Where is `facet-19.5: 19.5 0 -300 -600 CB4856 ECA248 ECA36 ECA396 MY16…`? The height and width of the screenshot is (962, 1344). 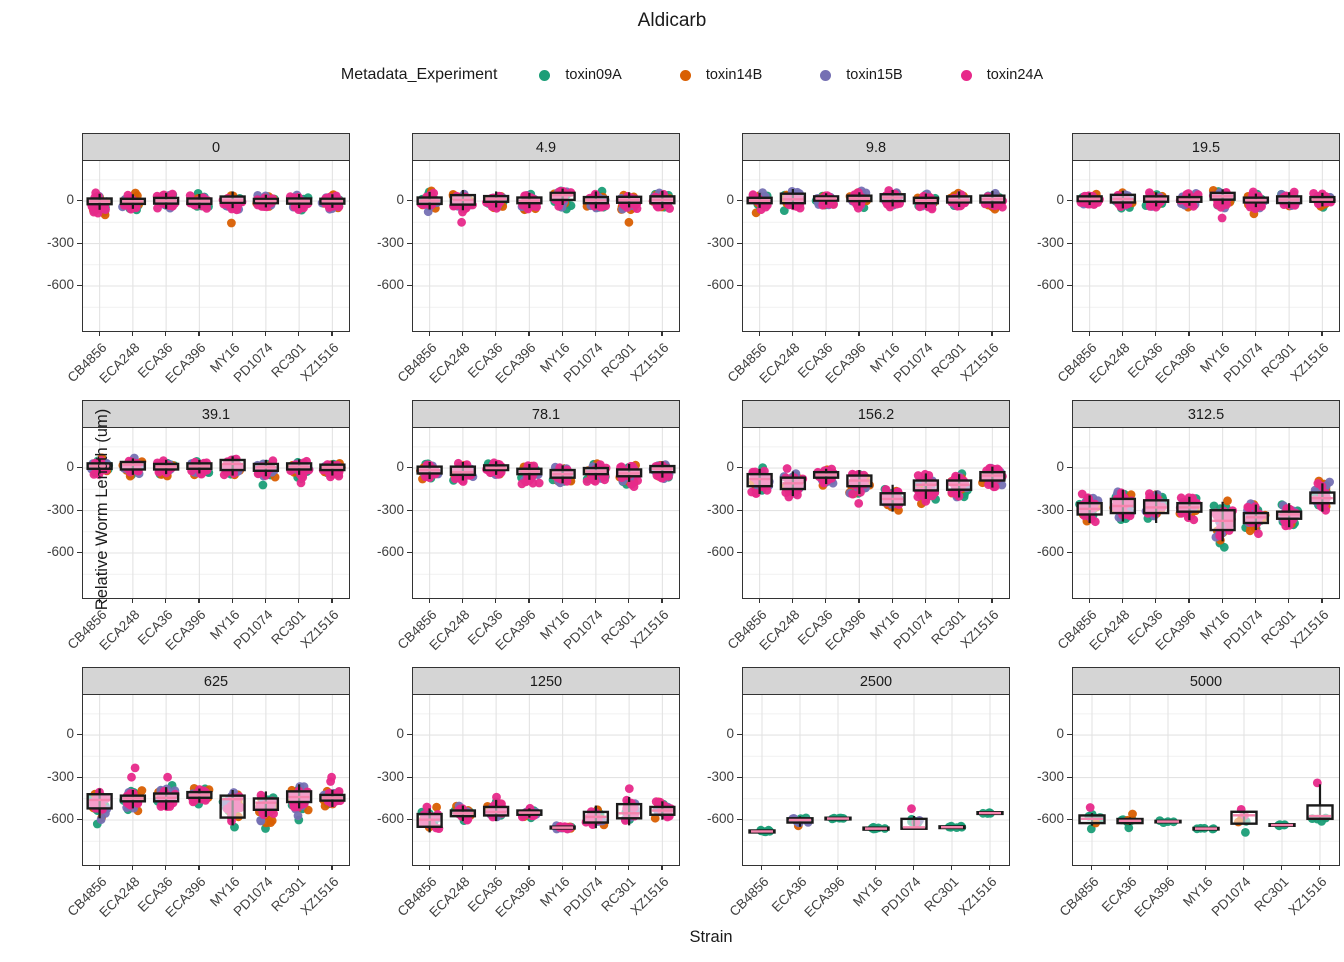 facet-19.5: 19.5 0 -300 -600 CB4856 ECA248 ECA36 ECA396 MY16… is located at coordinates (1181, 266).